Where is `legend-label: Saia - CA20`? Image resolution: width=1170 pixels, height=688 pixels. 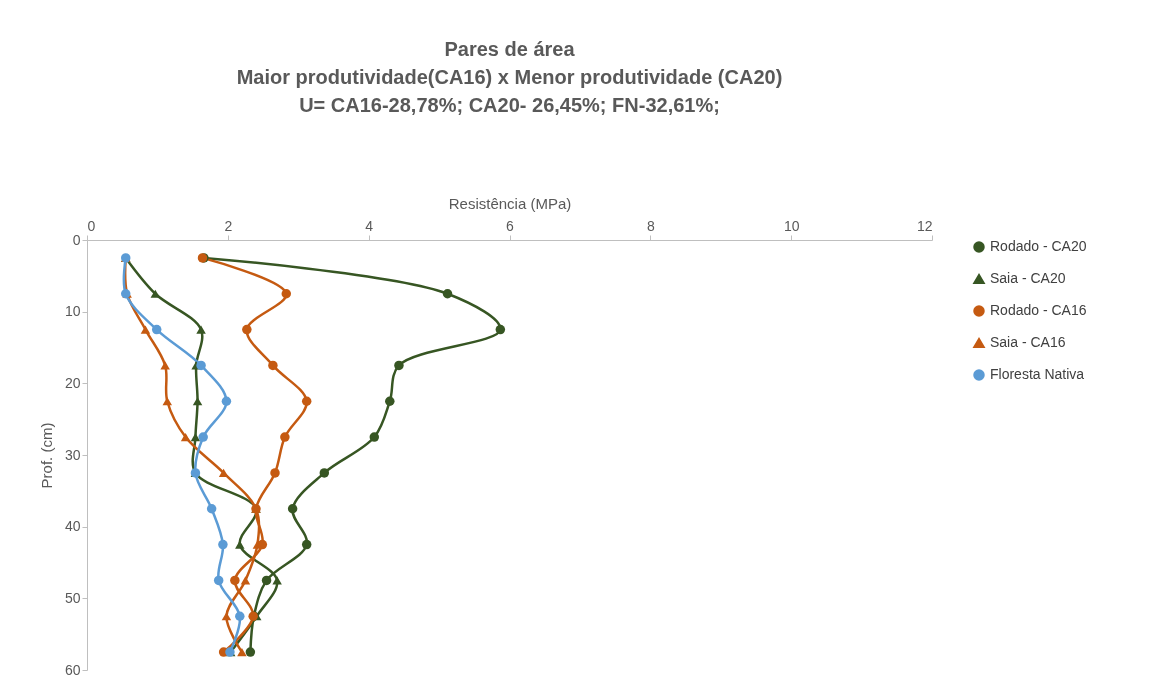
legend-label: Saia - CA20 is located at coordinates (1028, 278).